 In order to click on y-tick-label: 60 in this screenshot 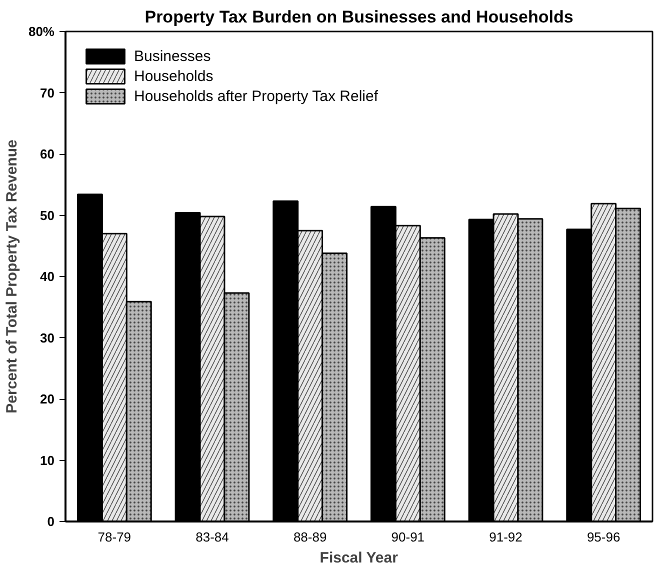, I will do `click(47, 154)`.